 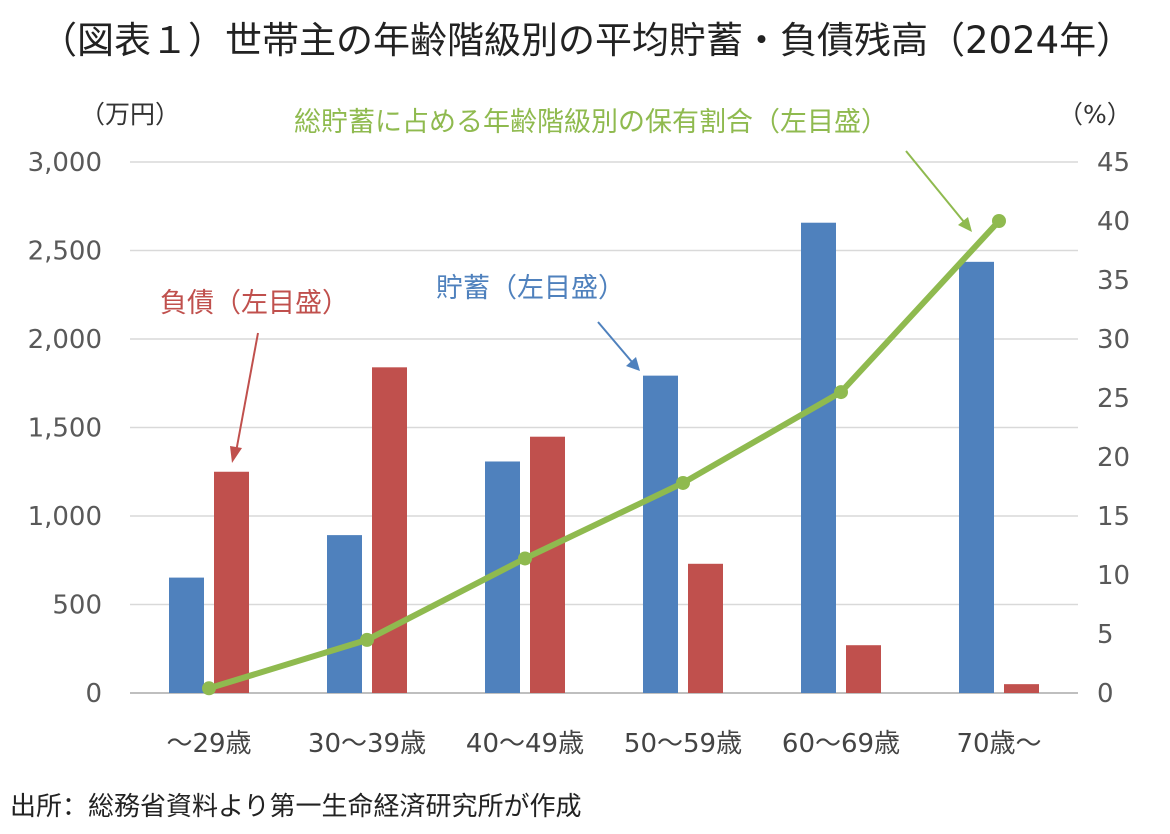 I want to click on right-tick-label: 10, so click(x=1113, y=576).